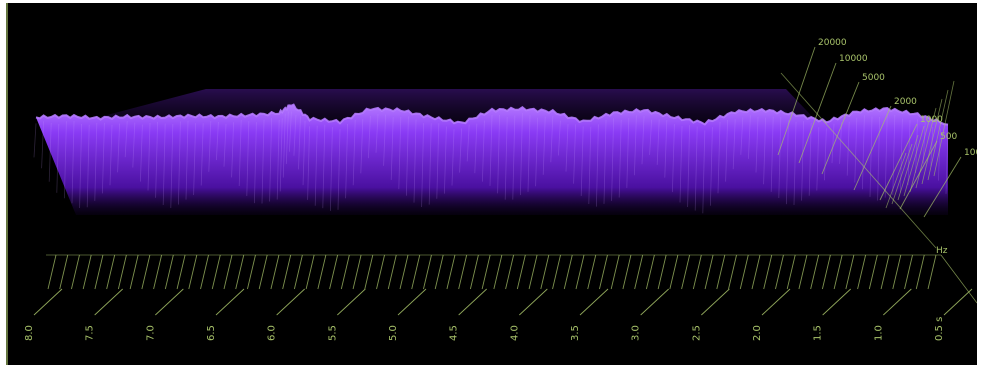  What do you see at coordinates (942, 251) in the screenshot?
I see `frequency-unit-label: Hz` at bounding box center [942, 251].